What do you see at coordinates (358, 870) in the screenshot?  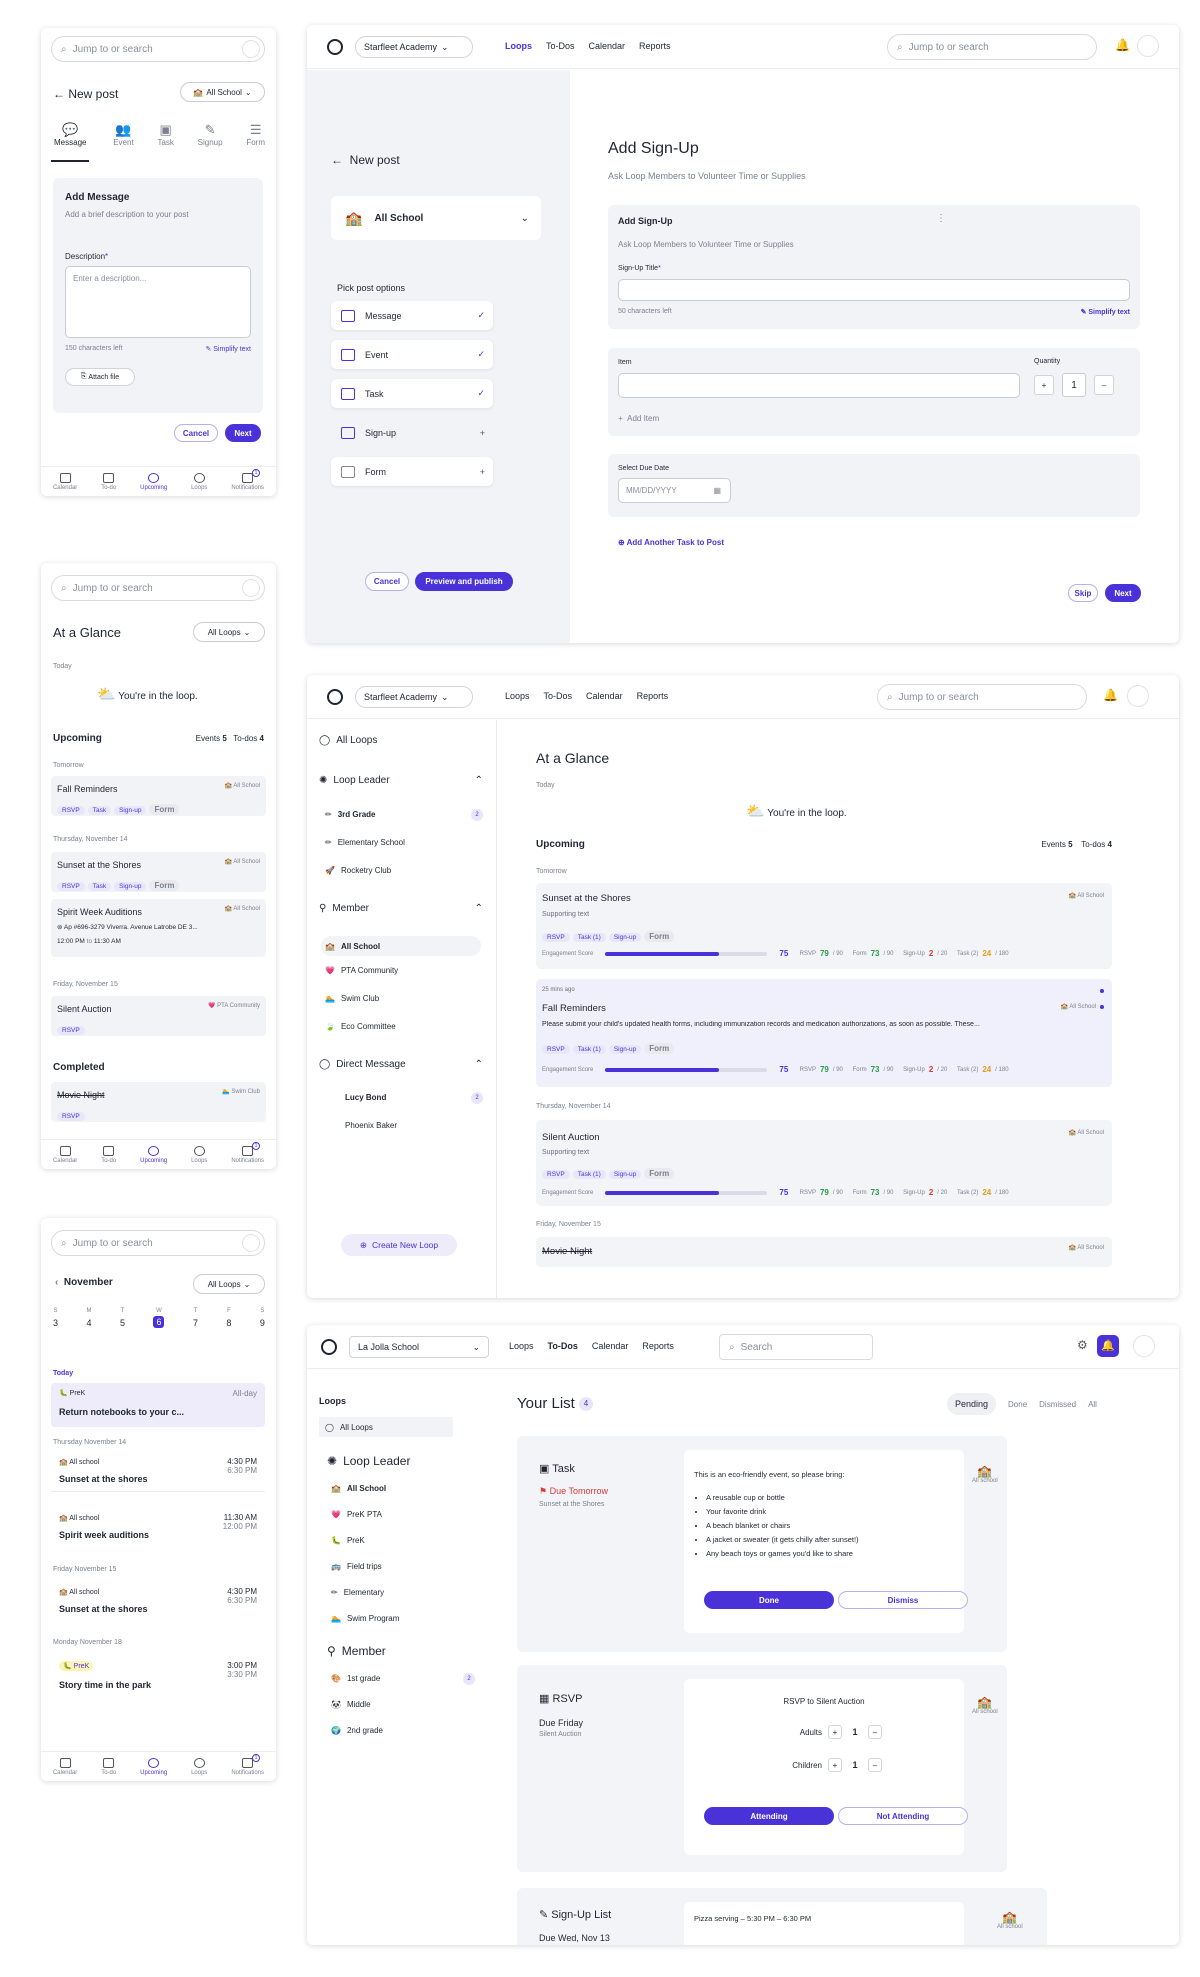 I see `sidebar-item: 🚀 Rocketry Club` at bounding box center [358, 870].